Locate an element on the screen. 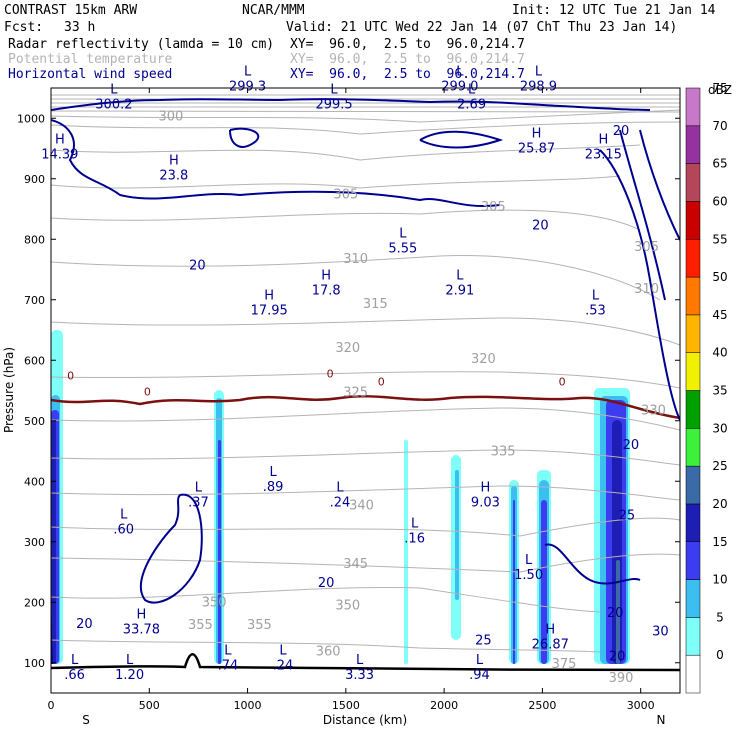 The image size is (740, 740). extremum-value: .94 is located at coordinates (479, 675).